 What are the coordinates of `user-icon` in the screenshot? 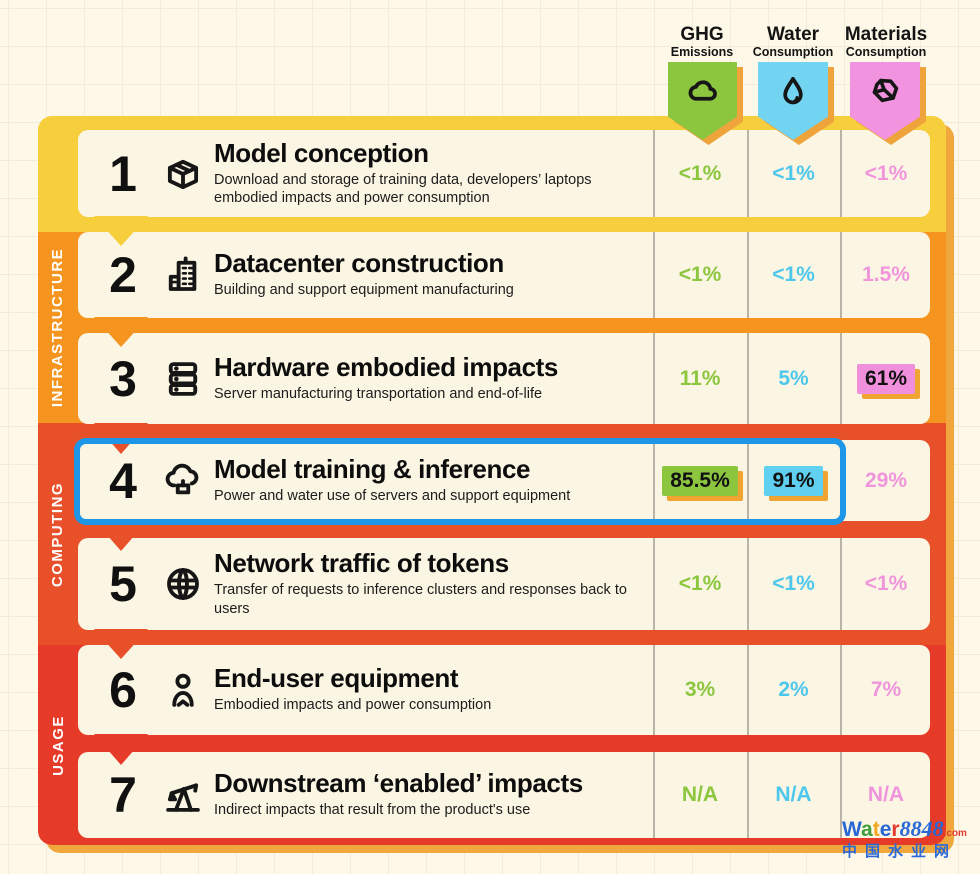 It's located at (183, 690).